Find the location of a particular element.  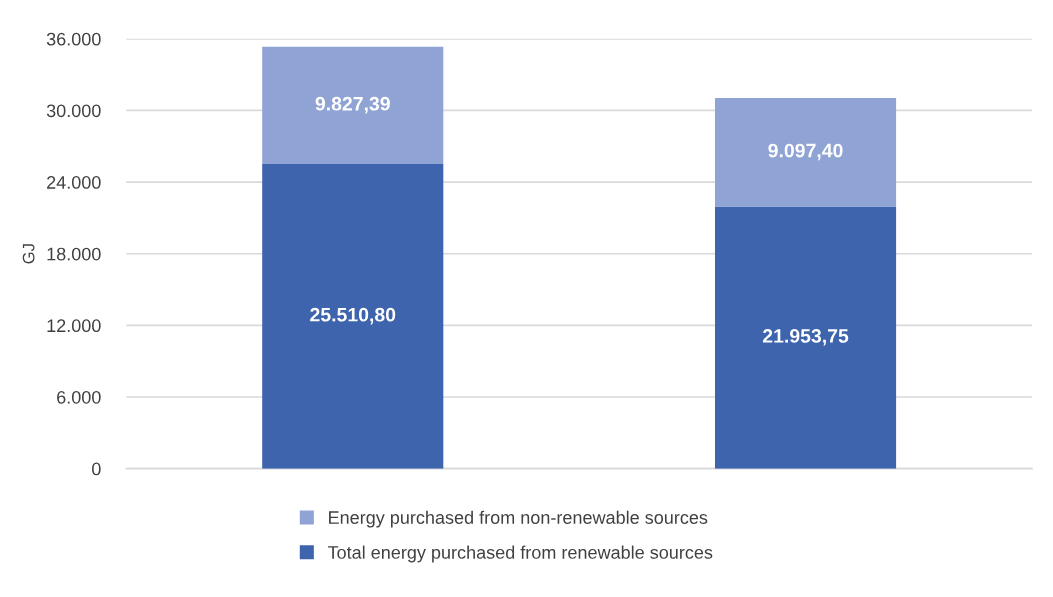

y-tick-label: 24.000 is located at coordinates (74, 182).